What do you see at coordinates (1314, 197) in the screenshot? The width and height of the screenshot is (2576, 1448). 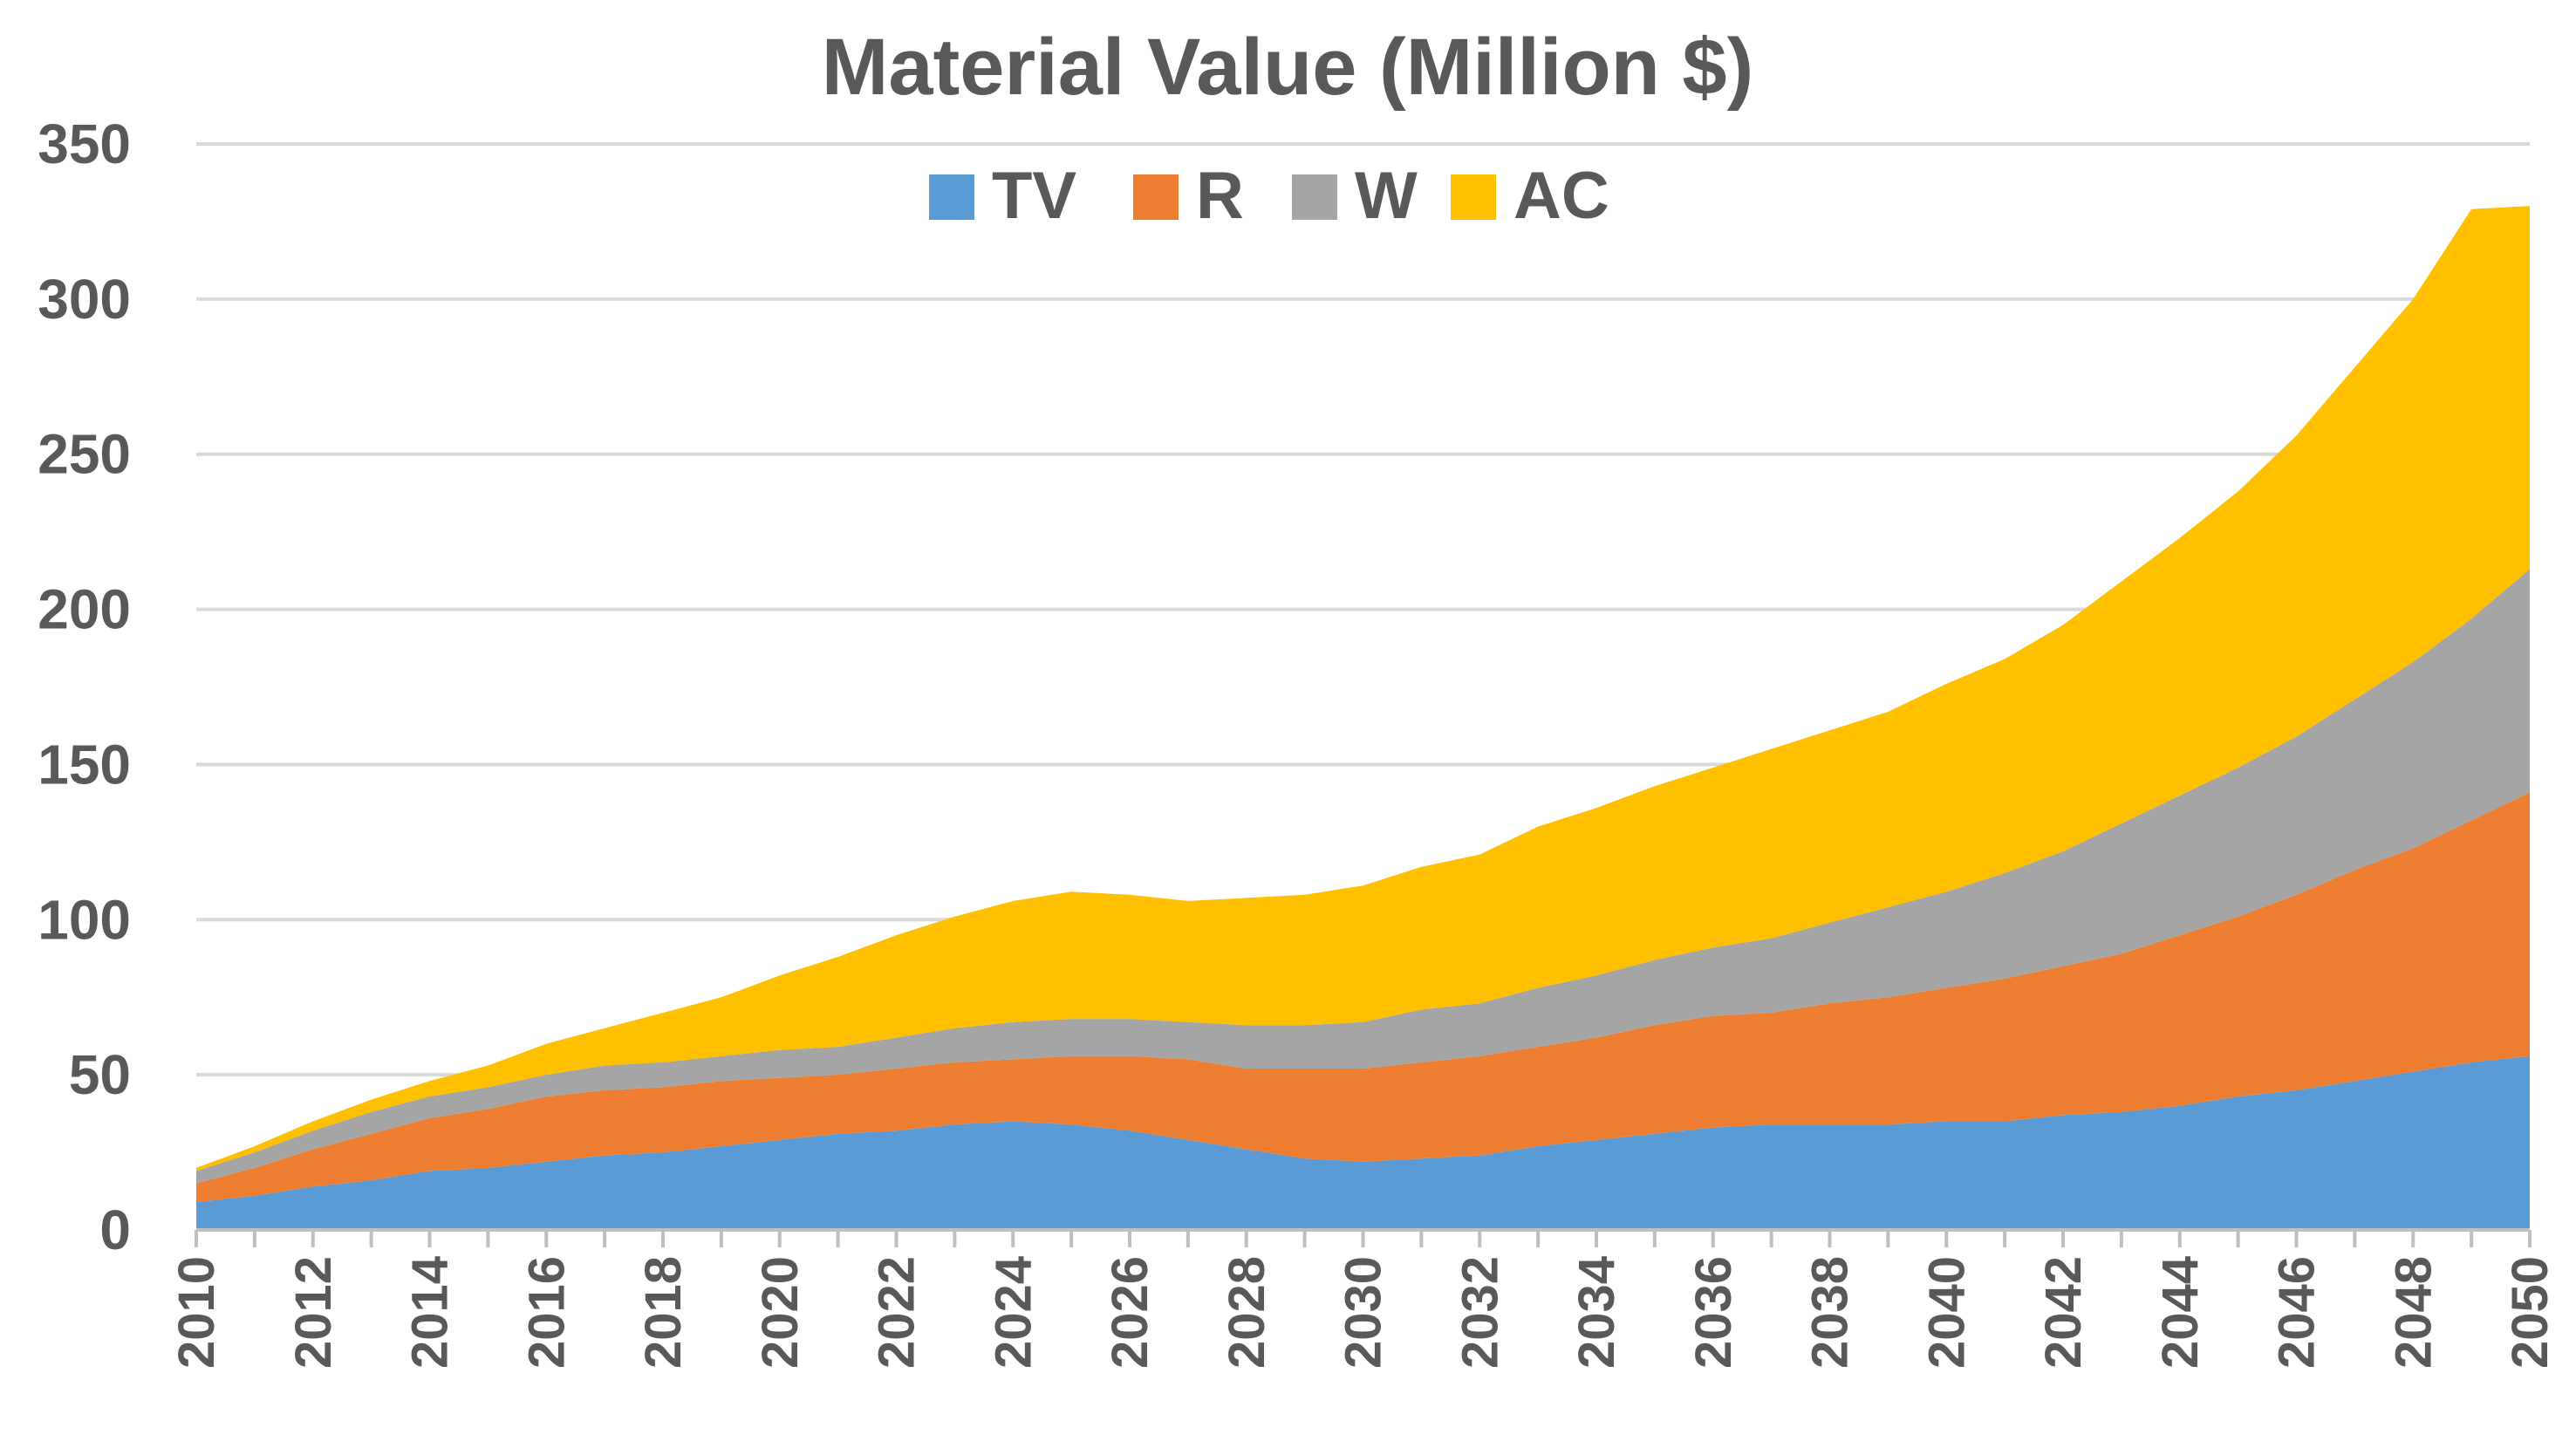 I see `legend-swatch-w` at bounding box center [1314, 197].